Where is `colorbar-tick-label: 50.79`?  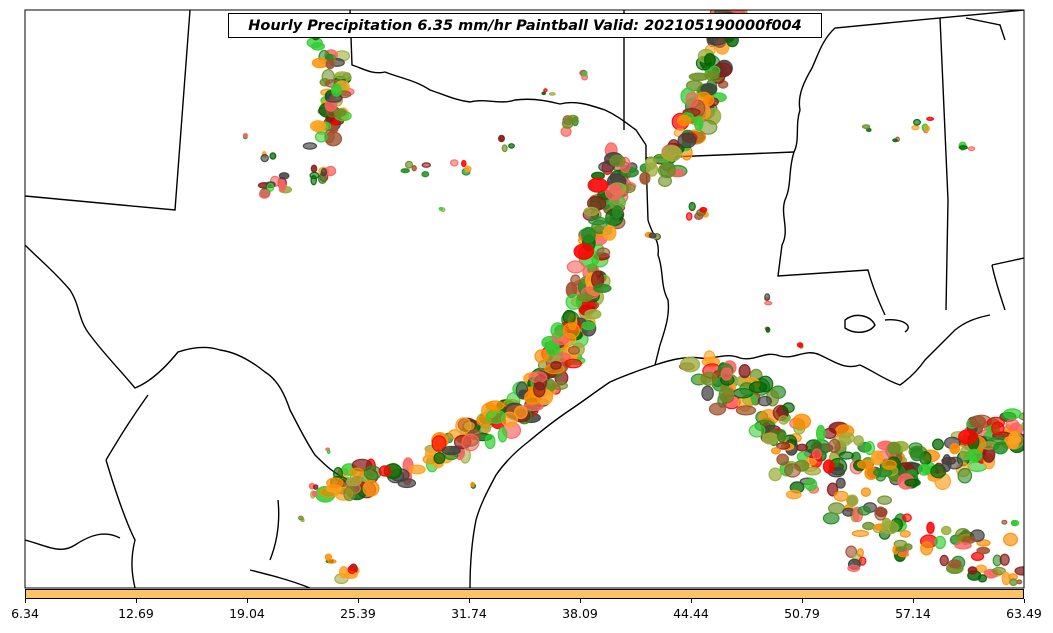 colorbar-tick-label: 50.79 is located at coordinates (802, 613).